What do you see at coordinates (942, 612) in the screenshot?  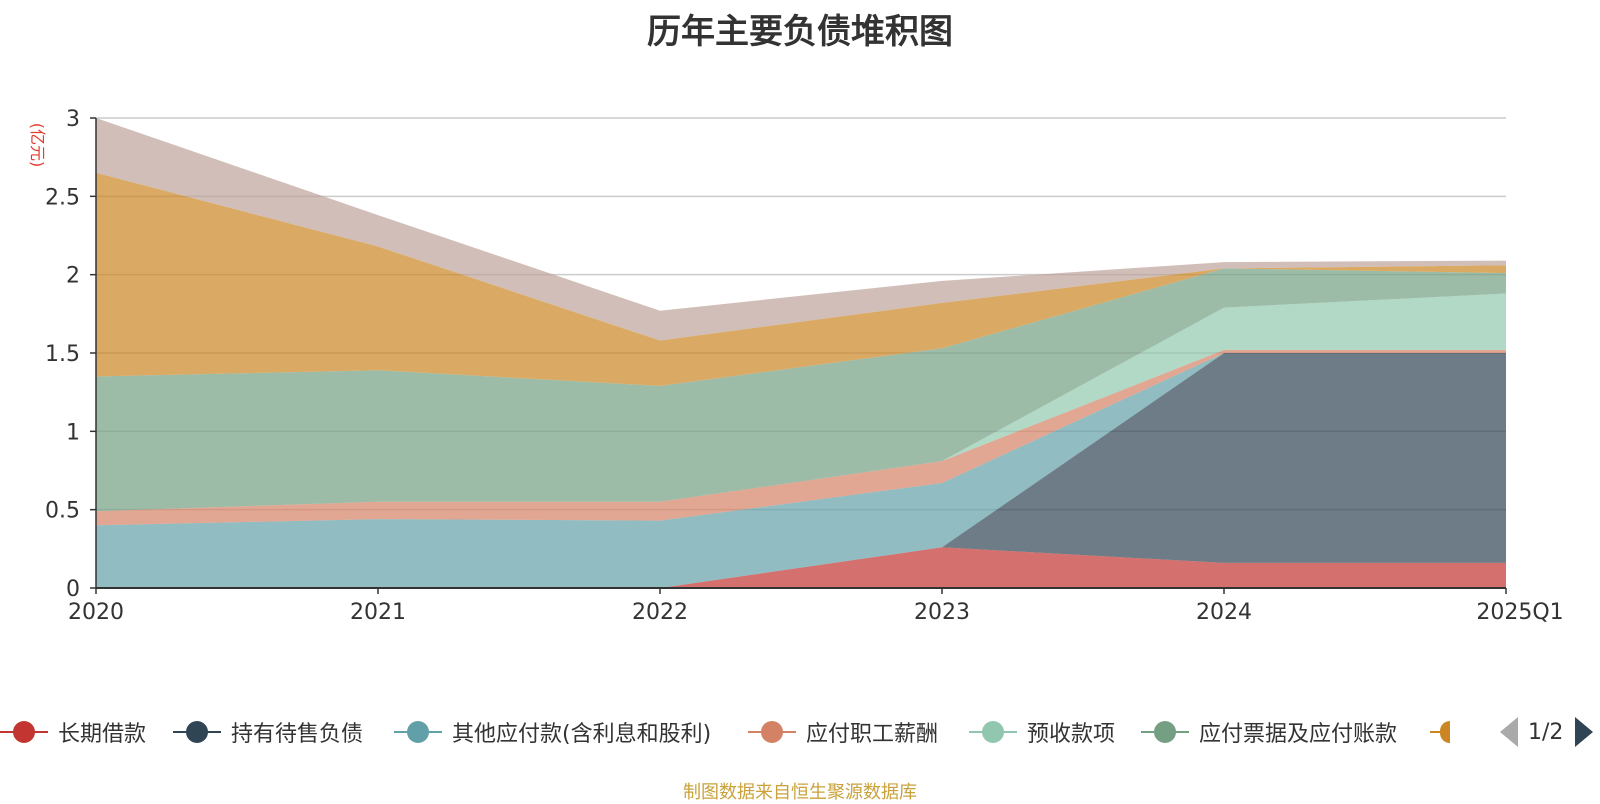 I see `x-tick-label: 2023` at bounding box center [942, 612].